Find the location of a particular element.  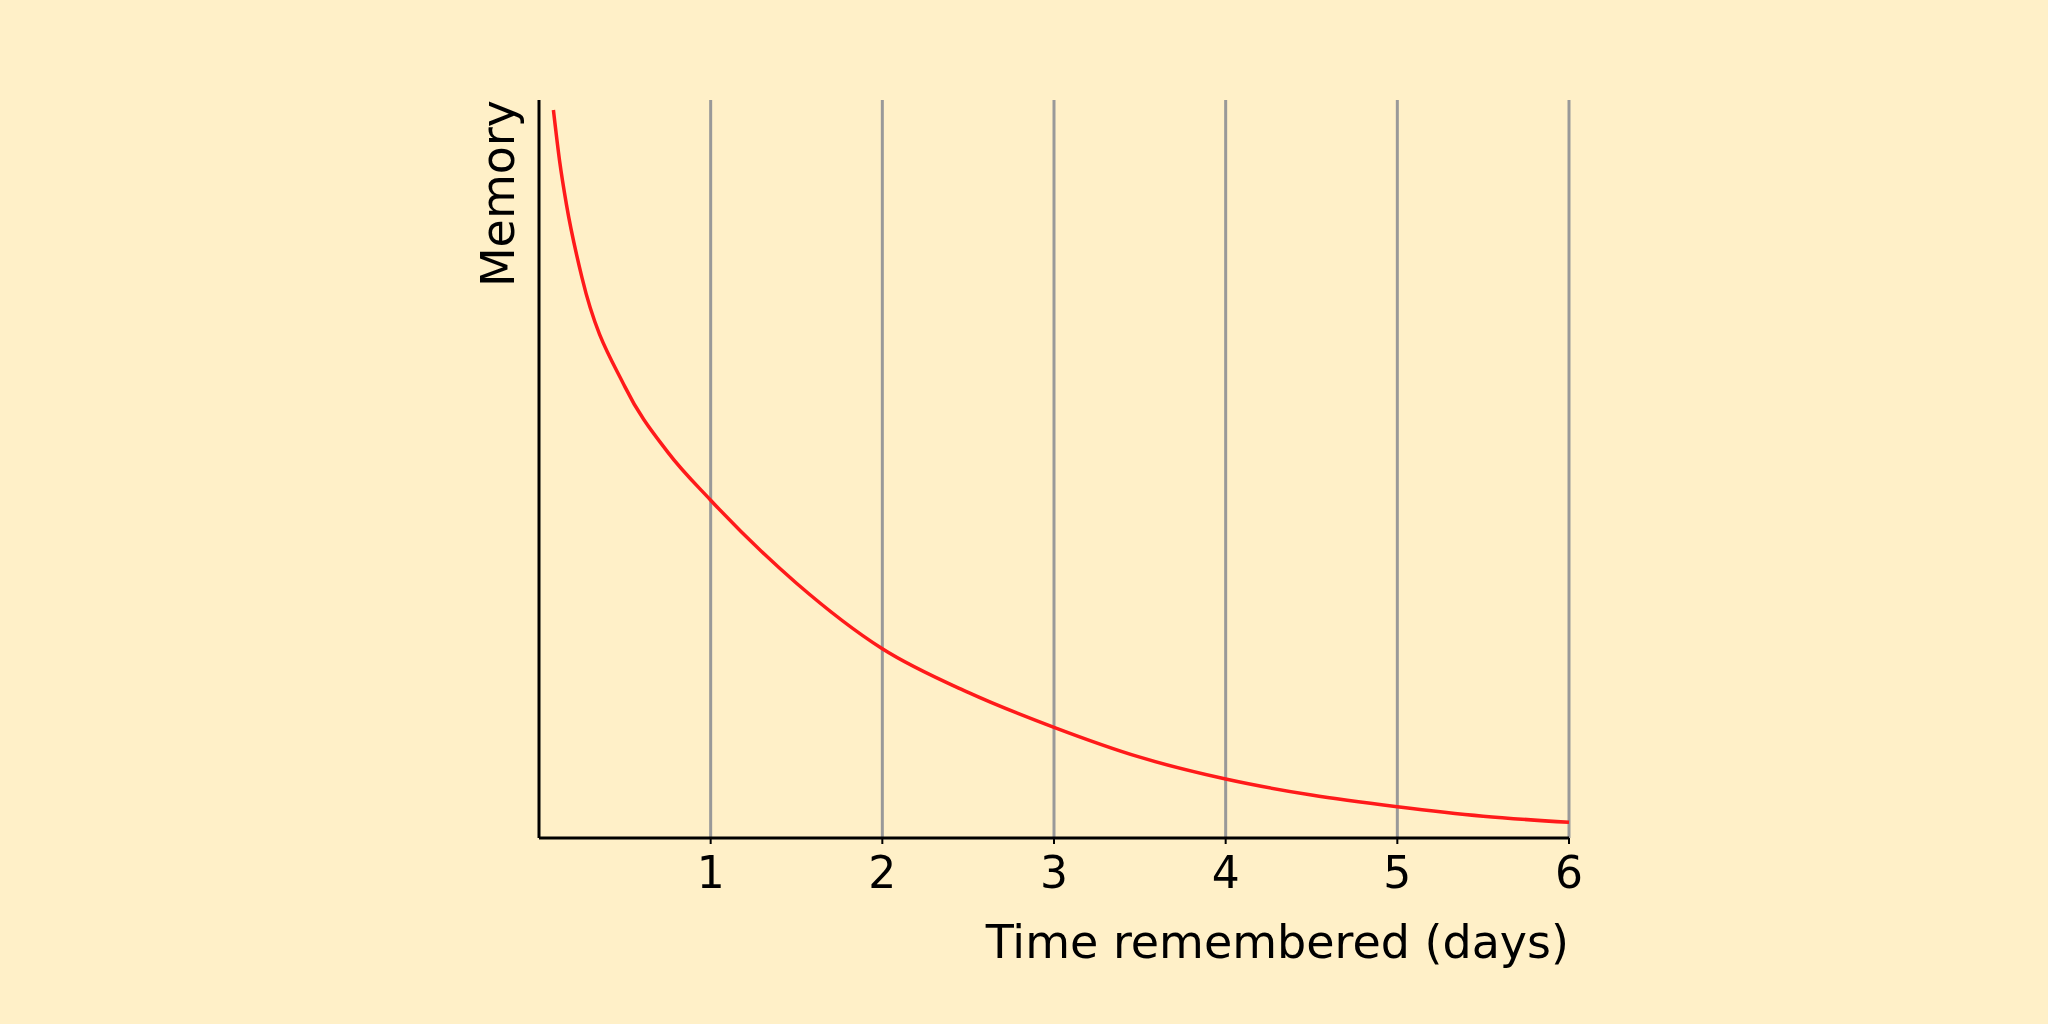

y-axis-title: Memory is located at coordinates (498, 194).